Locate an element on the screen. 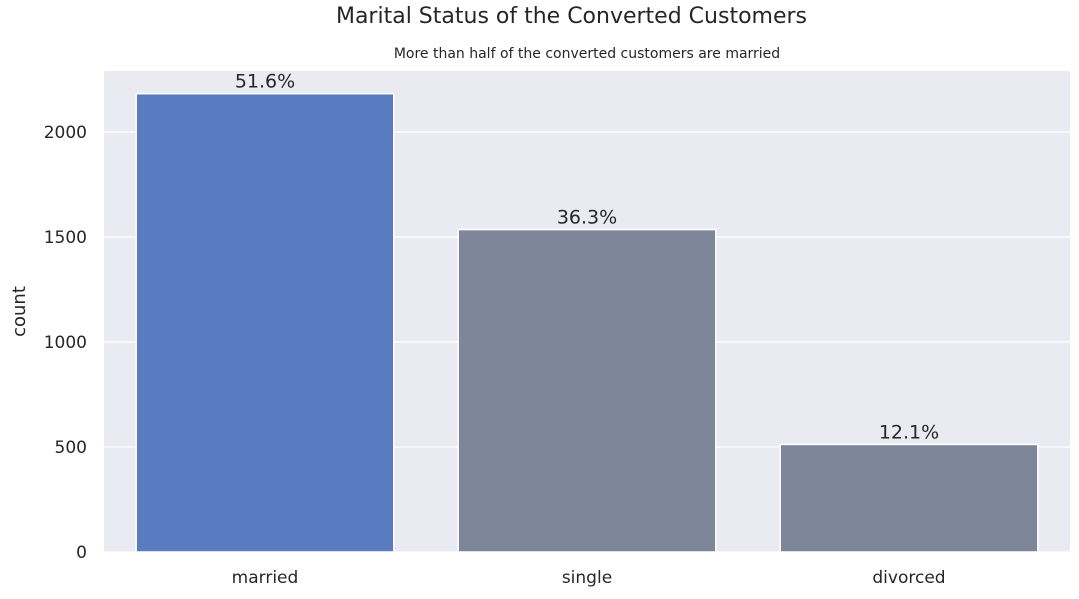  y-axis-ticks: 0 500 1000 1500 2000 is located at coordinates (65, 343).